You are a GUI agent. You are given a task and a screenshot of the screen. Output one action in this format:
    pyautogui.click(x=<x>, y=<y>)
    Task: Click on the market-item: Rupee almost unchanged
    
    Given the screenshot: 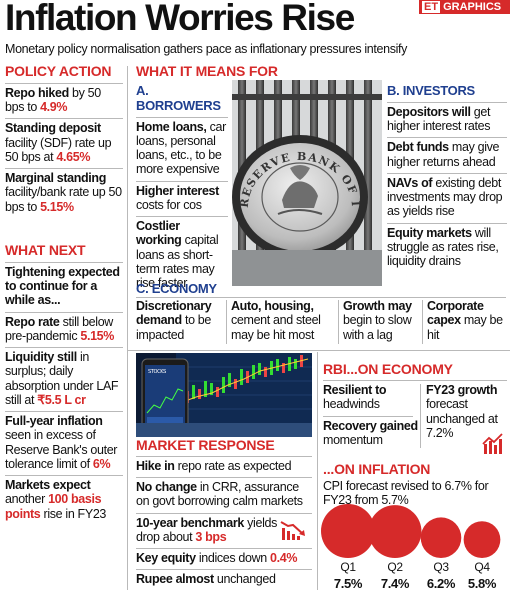 What is the action you would take?
    pyautogui.click(x=206, y=579)
    